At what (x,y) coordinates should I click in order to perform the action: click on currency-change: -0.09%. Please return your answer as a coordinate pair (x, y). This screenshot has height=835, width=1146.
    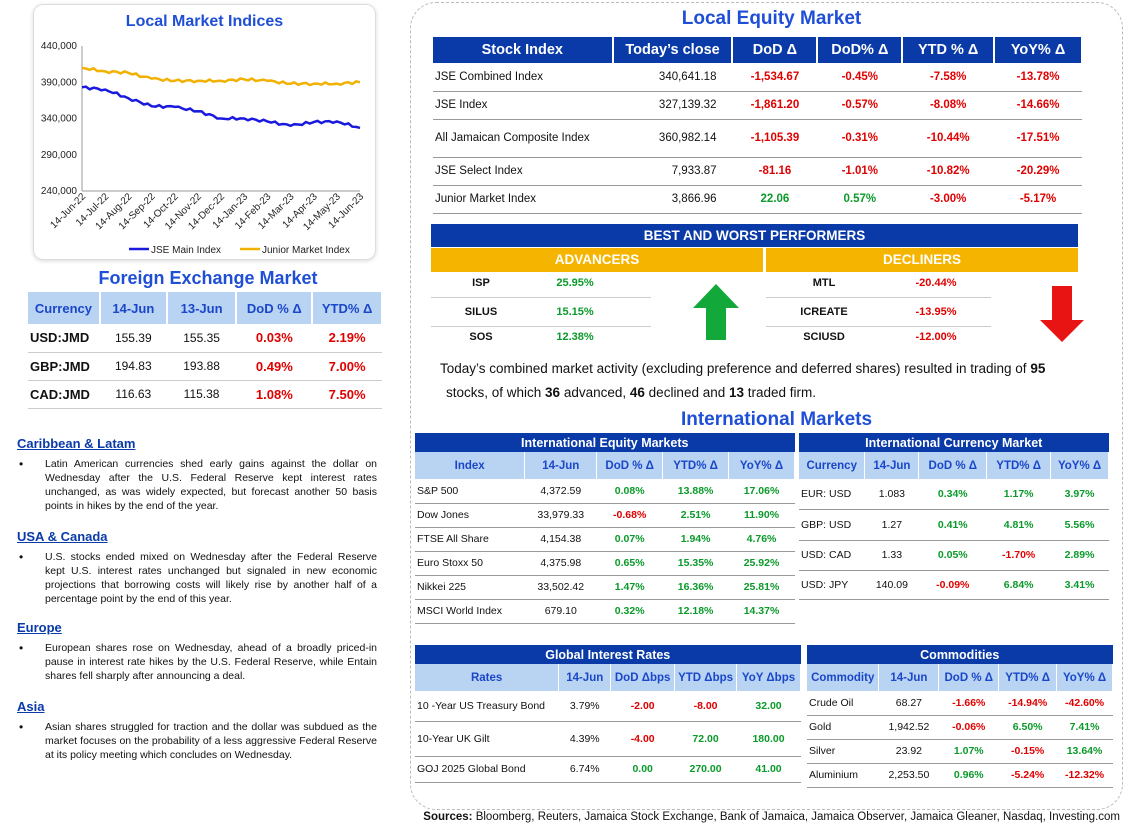
    Looking at the image, I should click on (952, 585).